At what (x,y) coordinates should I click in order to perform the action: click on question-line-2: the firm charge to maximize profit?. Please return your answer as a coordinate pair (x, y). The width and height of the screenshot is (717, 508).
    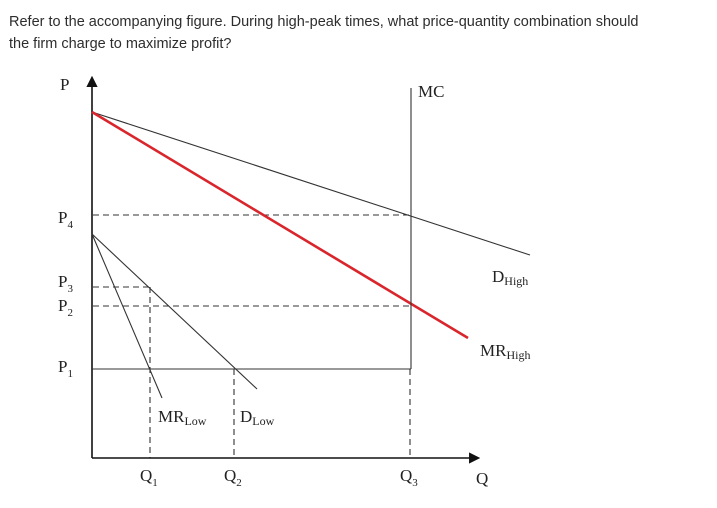
    Looking at the image, I should click on (120, 44).